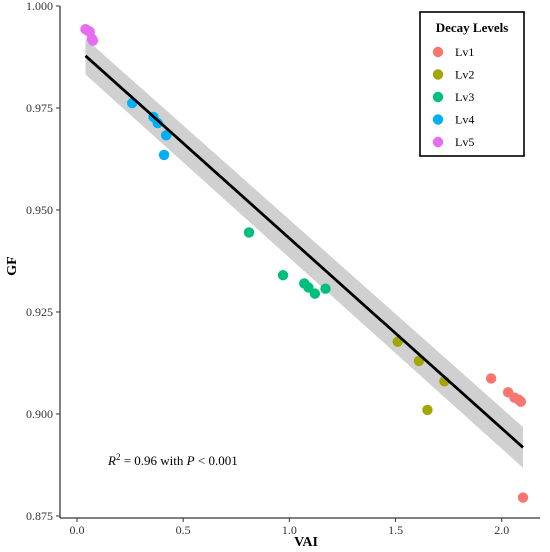  I want to click on y-tick-label: 1.000, so click(39, 6).